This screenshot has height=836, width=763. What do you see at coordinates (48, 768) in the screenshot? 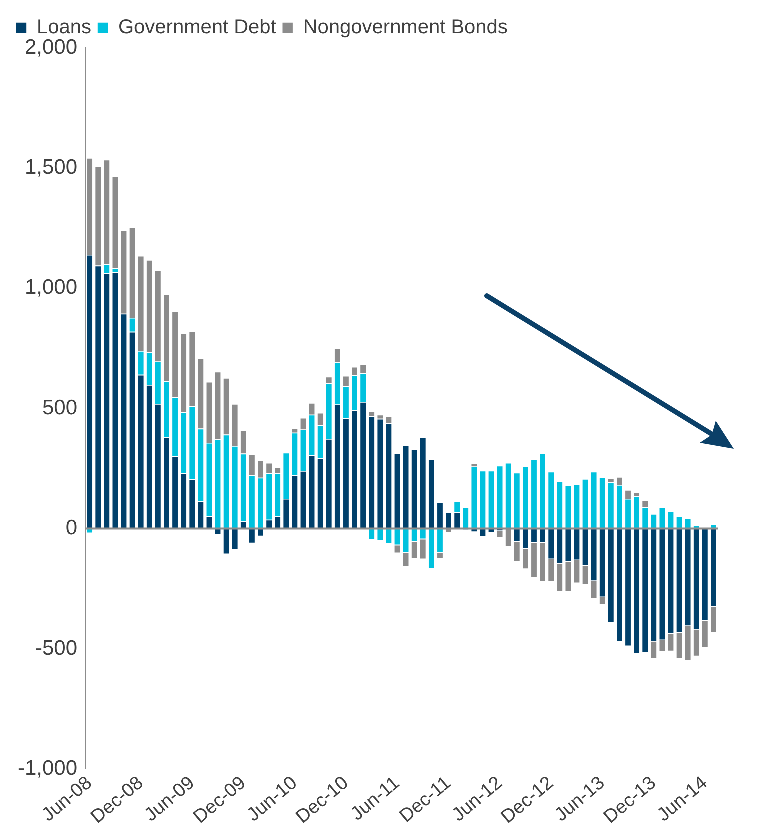
I see `y-tick-label: -1,000` at bounding box center [48, 768].